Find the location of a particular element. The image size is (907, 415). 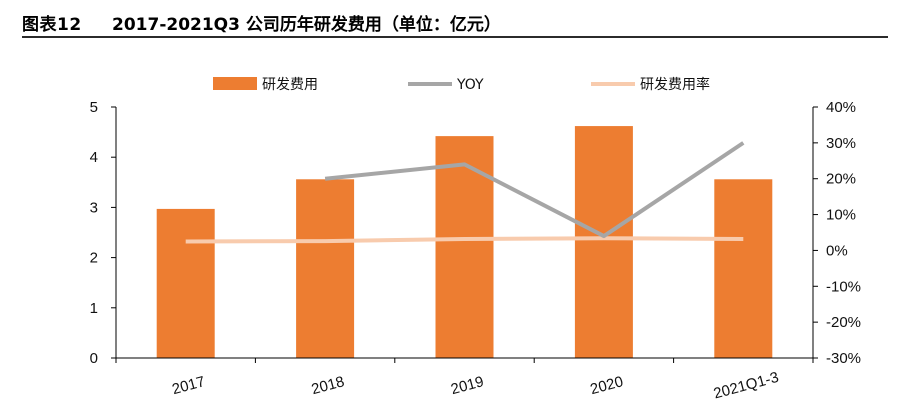

legend-label-0: 研发费用 is located at coordinates (290, 85).